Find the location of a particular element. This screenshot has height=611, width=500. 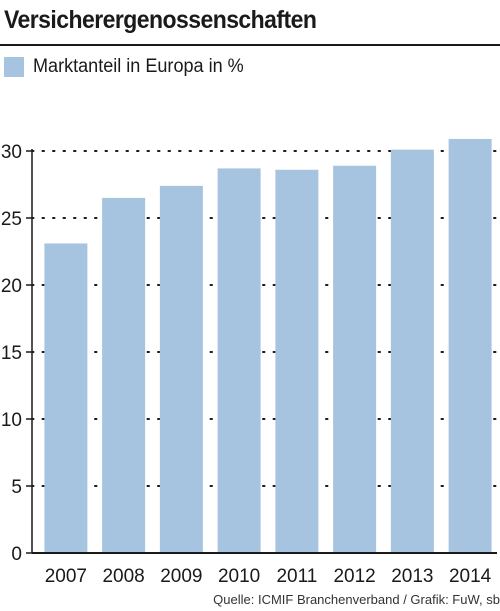

legend: Marktanteil in Europa in % is located at coordinates (129, 67).